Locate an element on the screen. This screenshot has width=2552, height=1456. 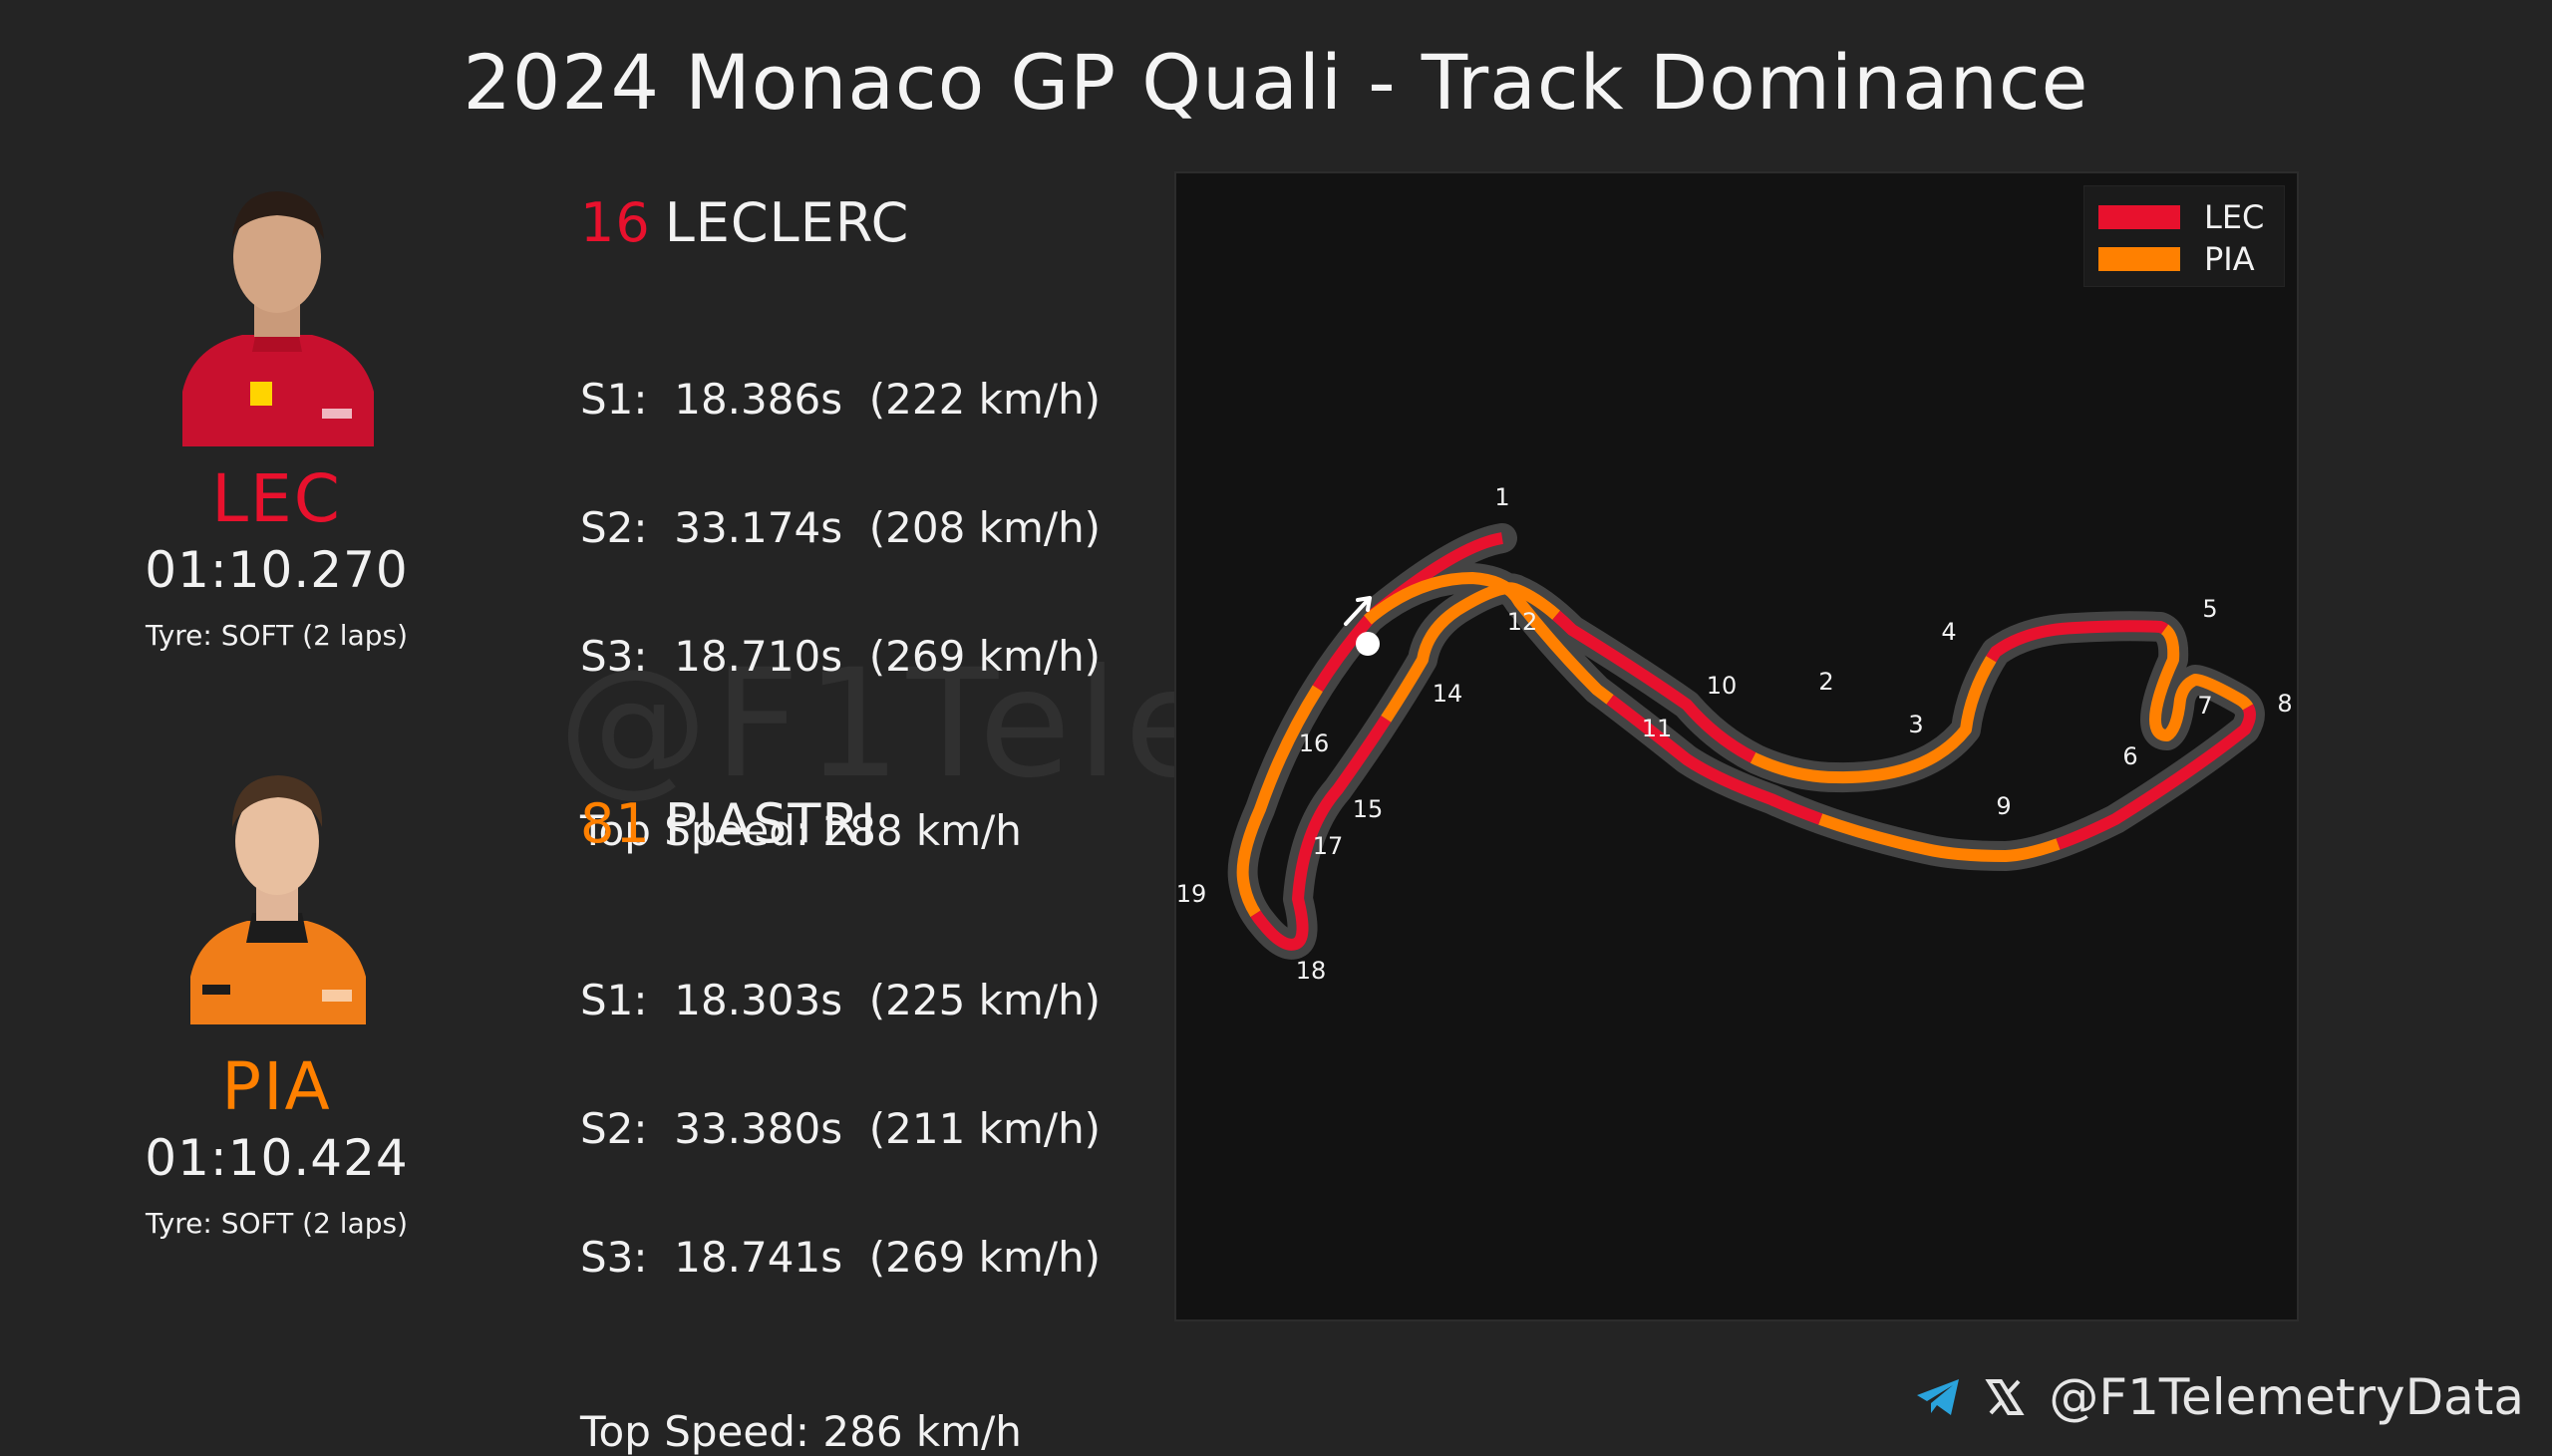
driver-heading-lec: 16 LECLERC is located at coordinates (859, 222).